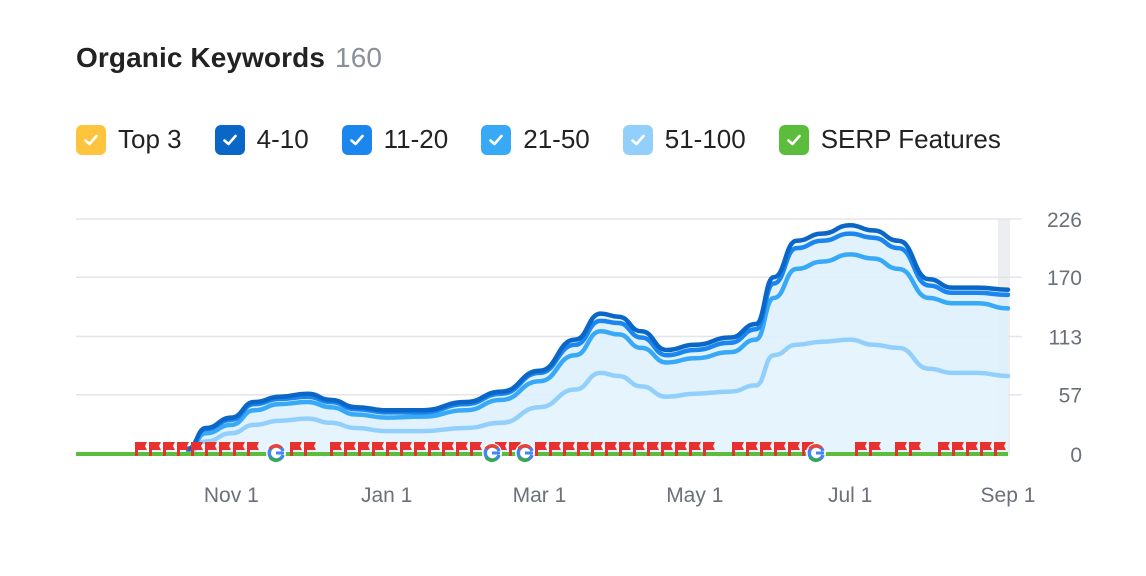  I want to click on x-tick-label: Mar 1, so click(540, 495).